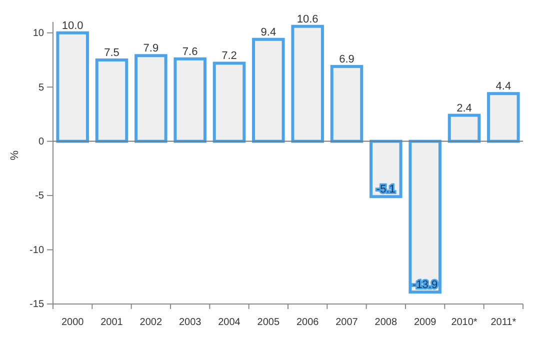  Describe the element at coordinates (346, 59) in the screenshot. I see `data-label: 6.9` at that location.